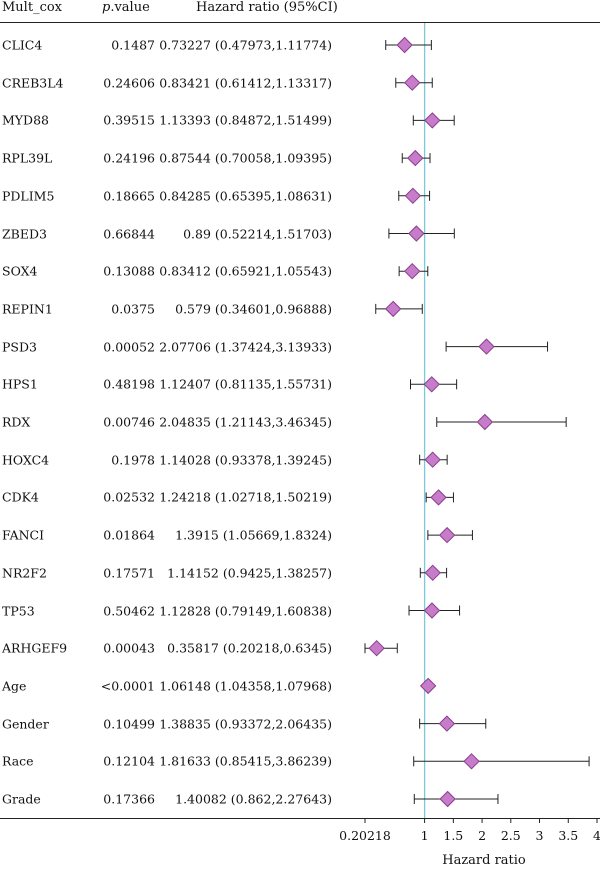 The width and height of the screenshot is (600, 873). What do you see at coordinates (20, 271) in the screenshot?
I see `row-name: SOX4` at bounding box center [20, 271].